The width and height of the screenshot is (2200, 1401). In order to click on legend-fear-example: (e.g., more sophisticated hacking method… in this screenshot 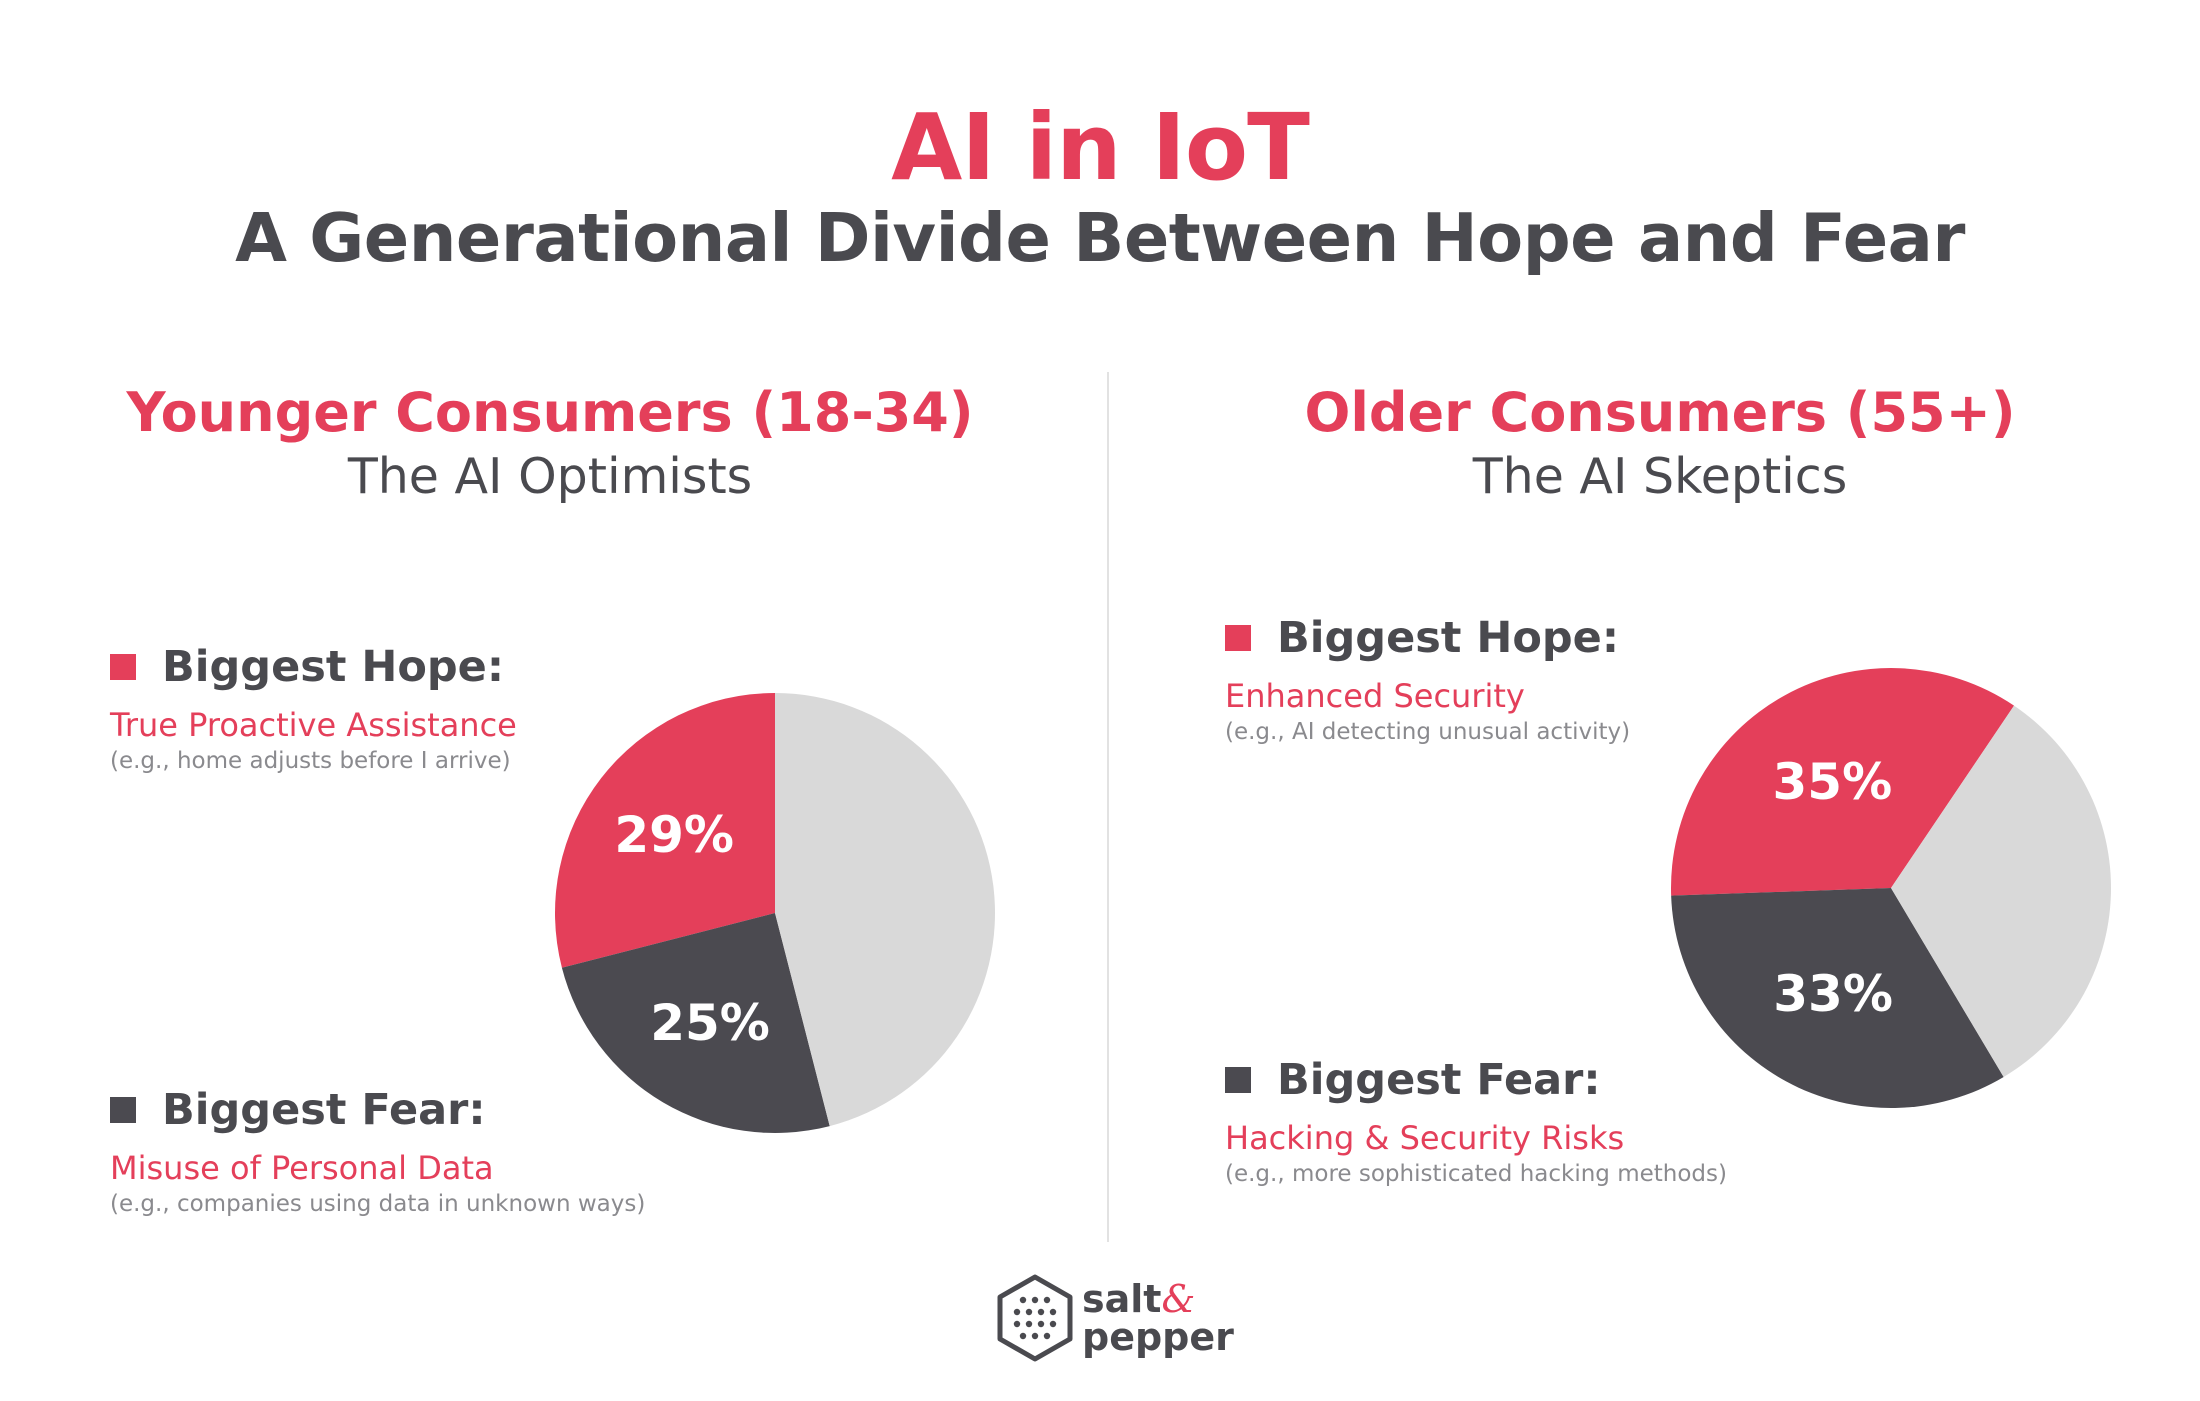, I will do `click(1476, 1174)`.